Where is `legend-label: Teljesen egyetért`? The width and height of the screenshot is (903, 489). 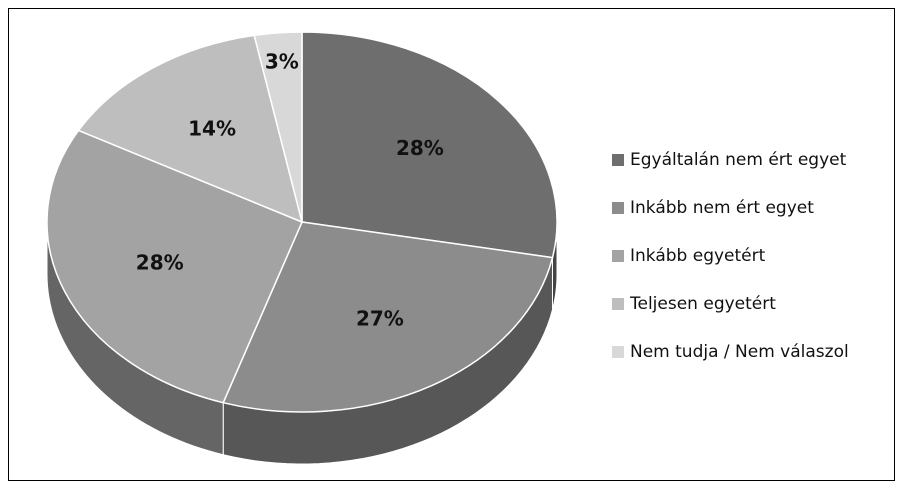 legend-label: Teljesen egyetért is located at coordinates (702, 304).